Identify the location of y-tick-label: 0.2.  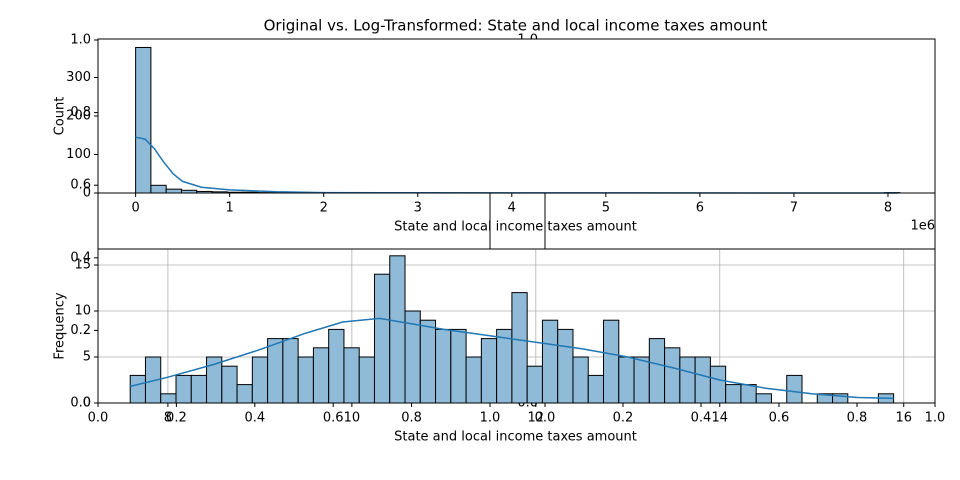
(80, 330).